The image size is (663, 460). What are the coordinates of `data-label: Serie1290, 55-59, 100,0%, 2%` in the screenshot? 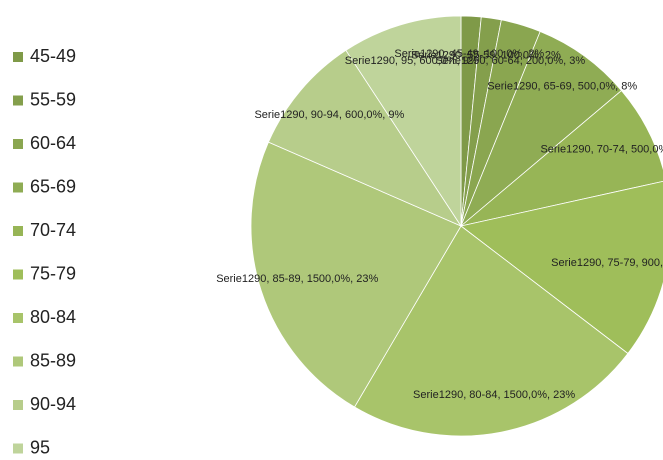 It's located at (486, 56).